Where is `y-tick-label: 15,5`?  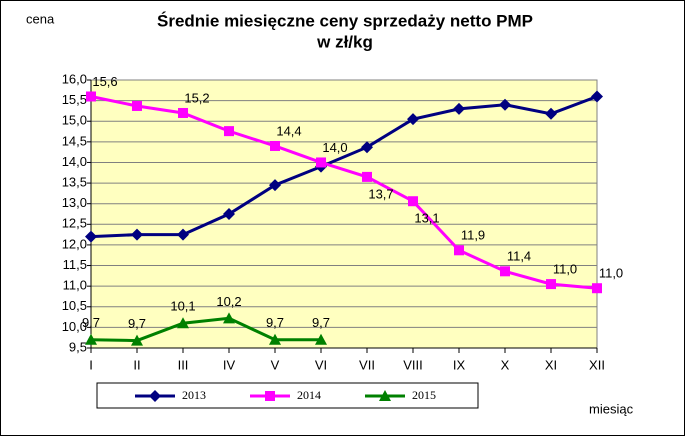 y-tick-label: 15,5 is located at coordinates (74, 99).